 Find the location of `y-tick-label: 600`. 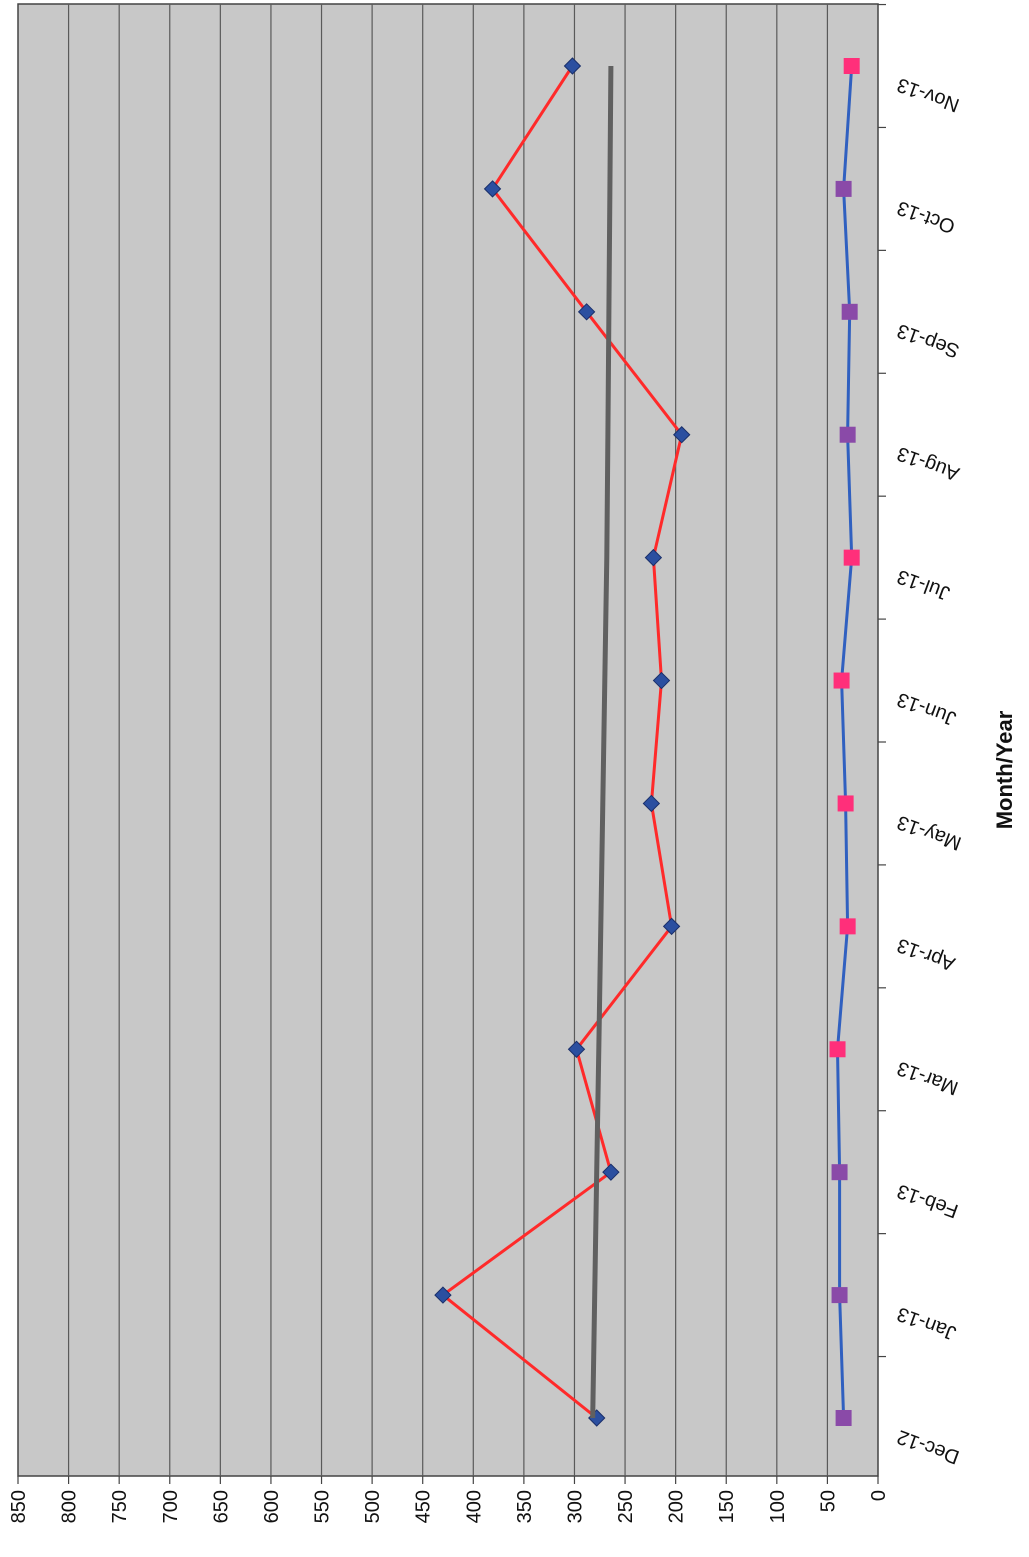

y-tick-label: 600 is located at coordinates (272, 1506).